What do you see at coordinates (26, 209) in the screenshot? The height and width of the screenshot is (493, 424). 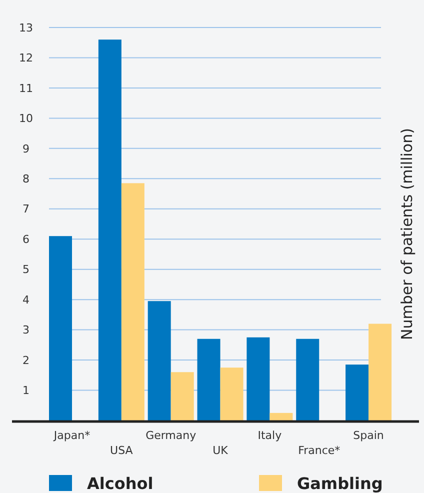 I see `y-tick-label: 7` at bounding box center [26, 209].